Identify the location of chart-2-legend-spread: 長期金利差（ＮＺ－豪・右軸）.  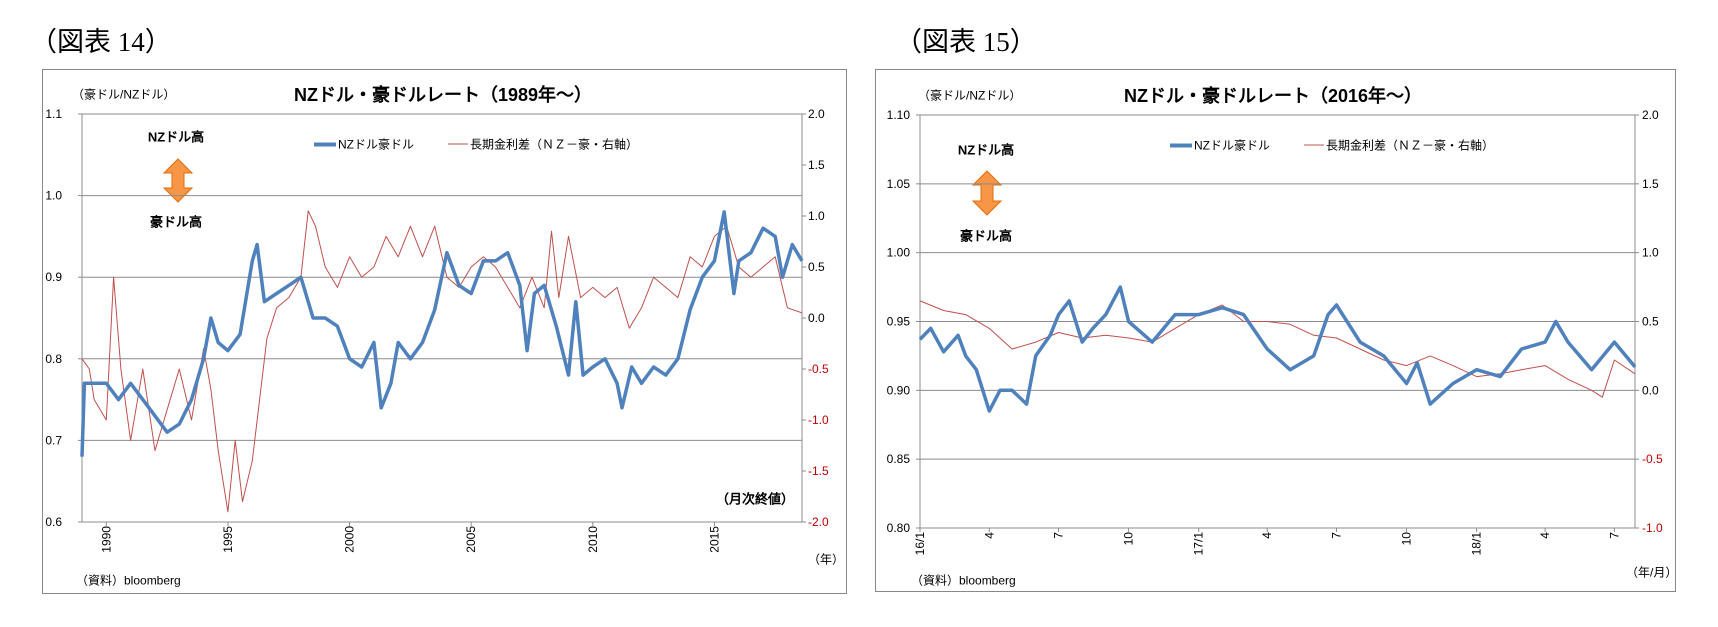
(1399, 145).